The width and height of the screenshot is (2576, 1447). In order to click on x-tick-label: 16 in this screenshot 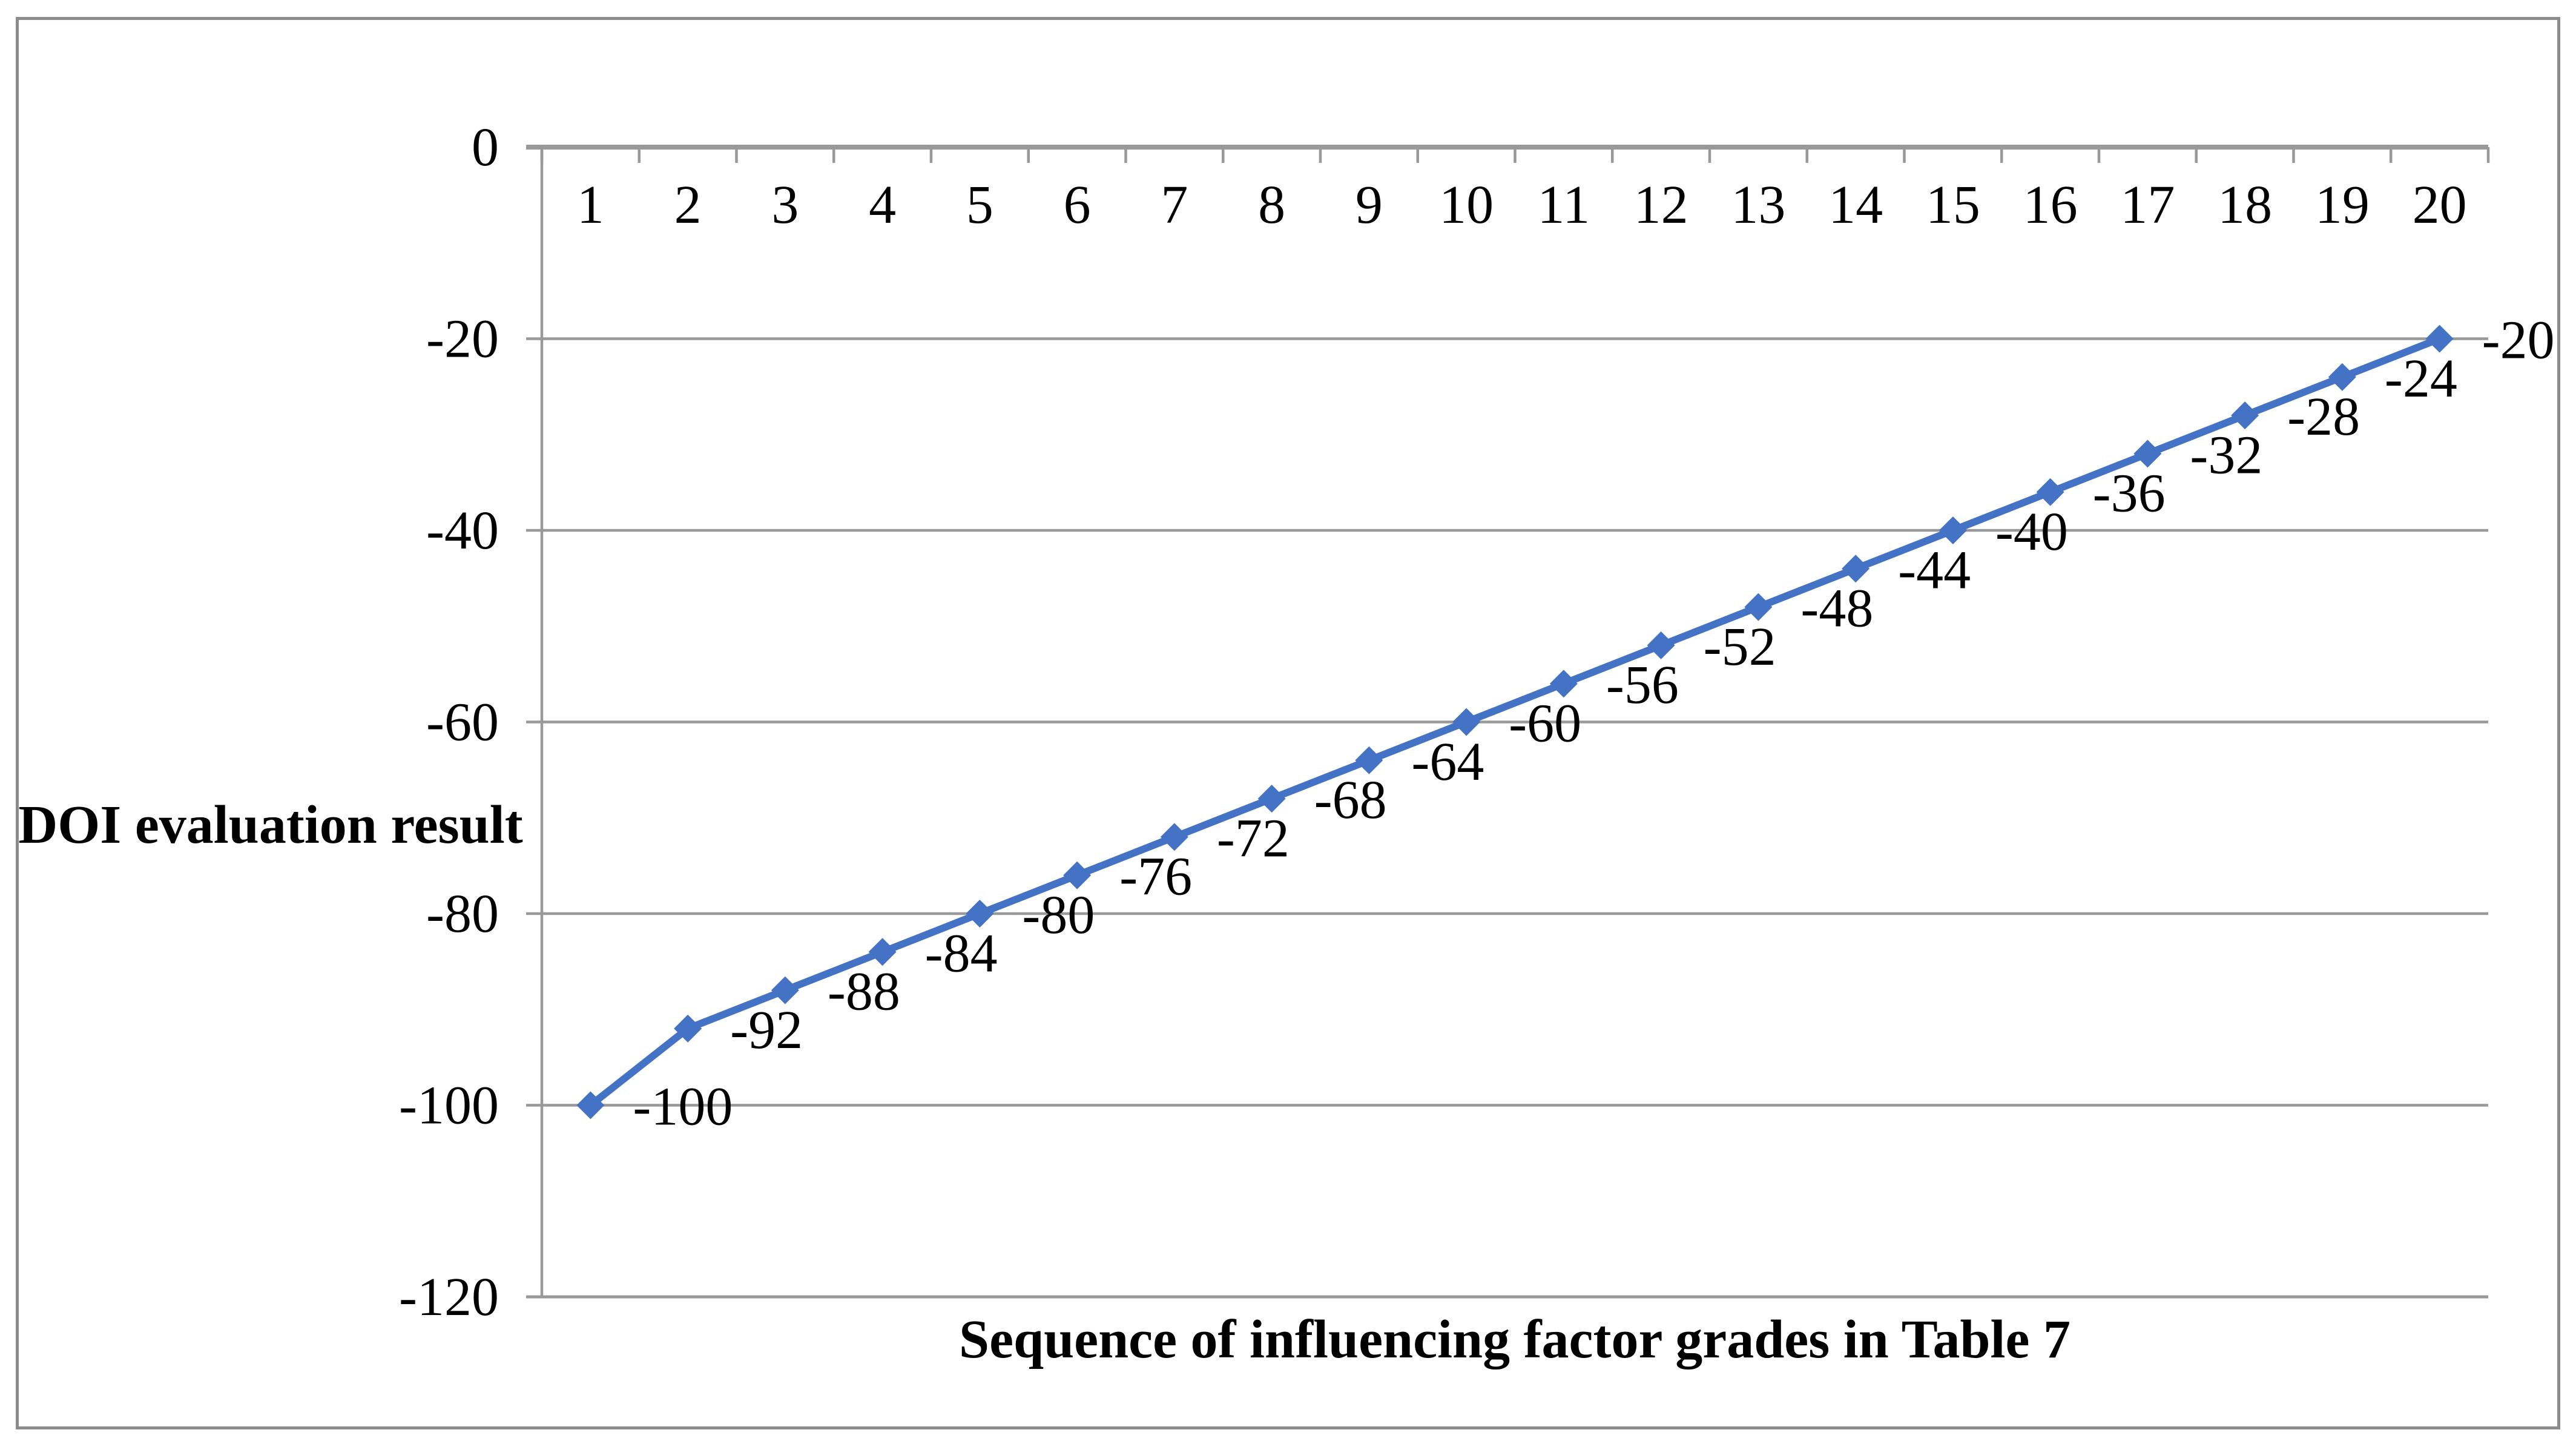, I will do `click(2050, 205)`.